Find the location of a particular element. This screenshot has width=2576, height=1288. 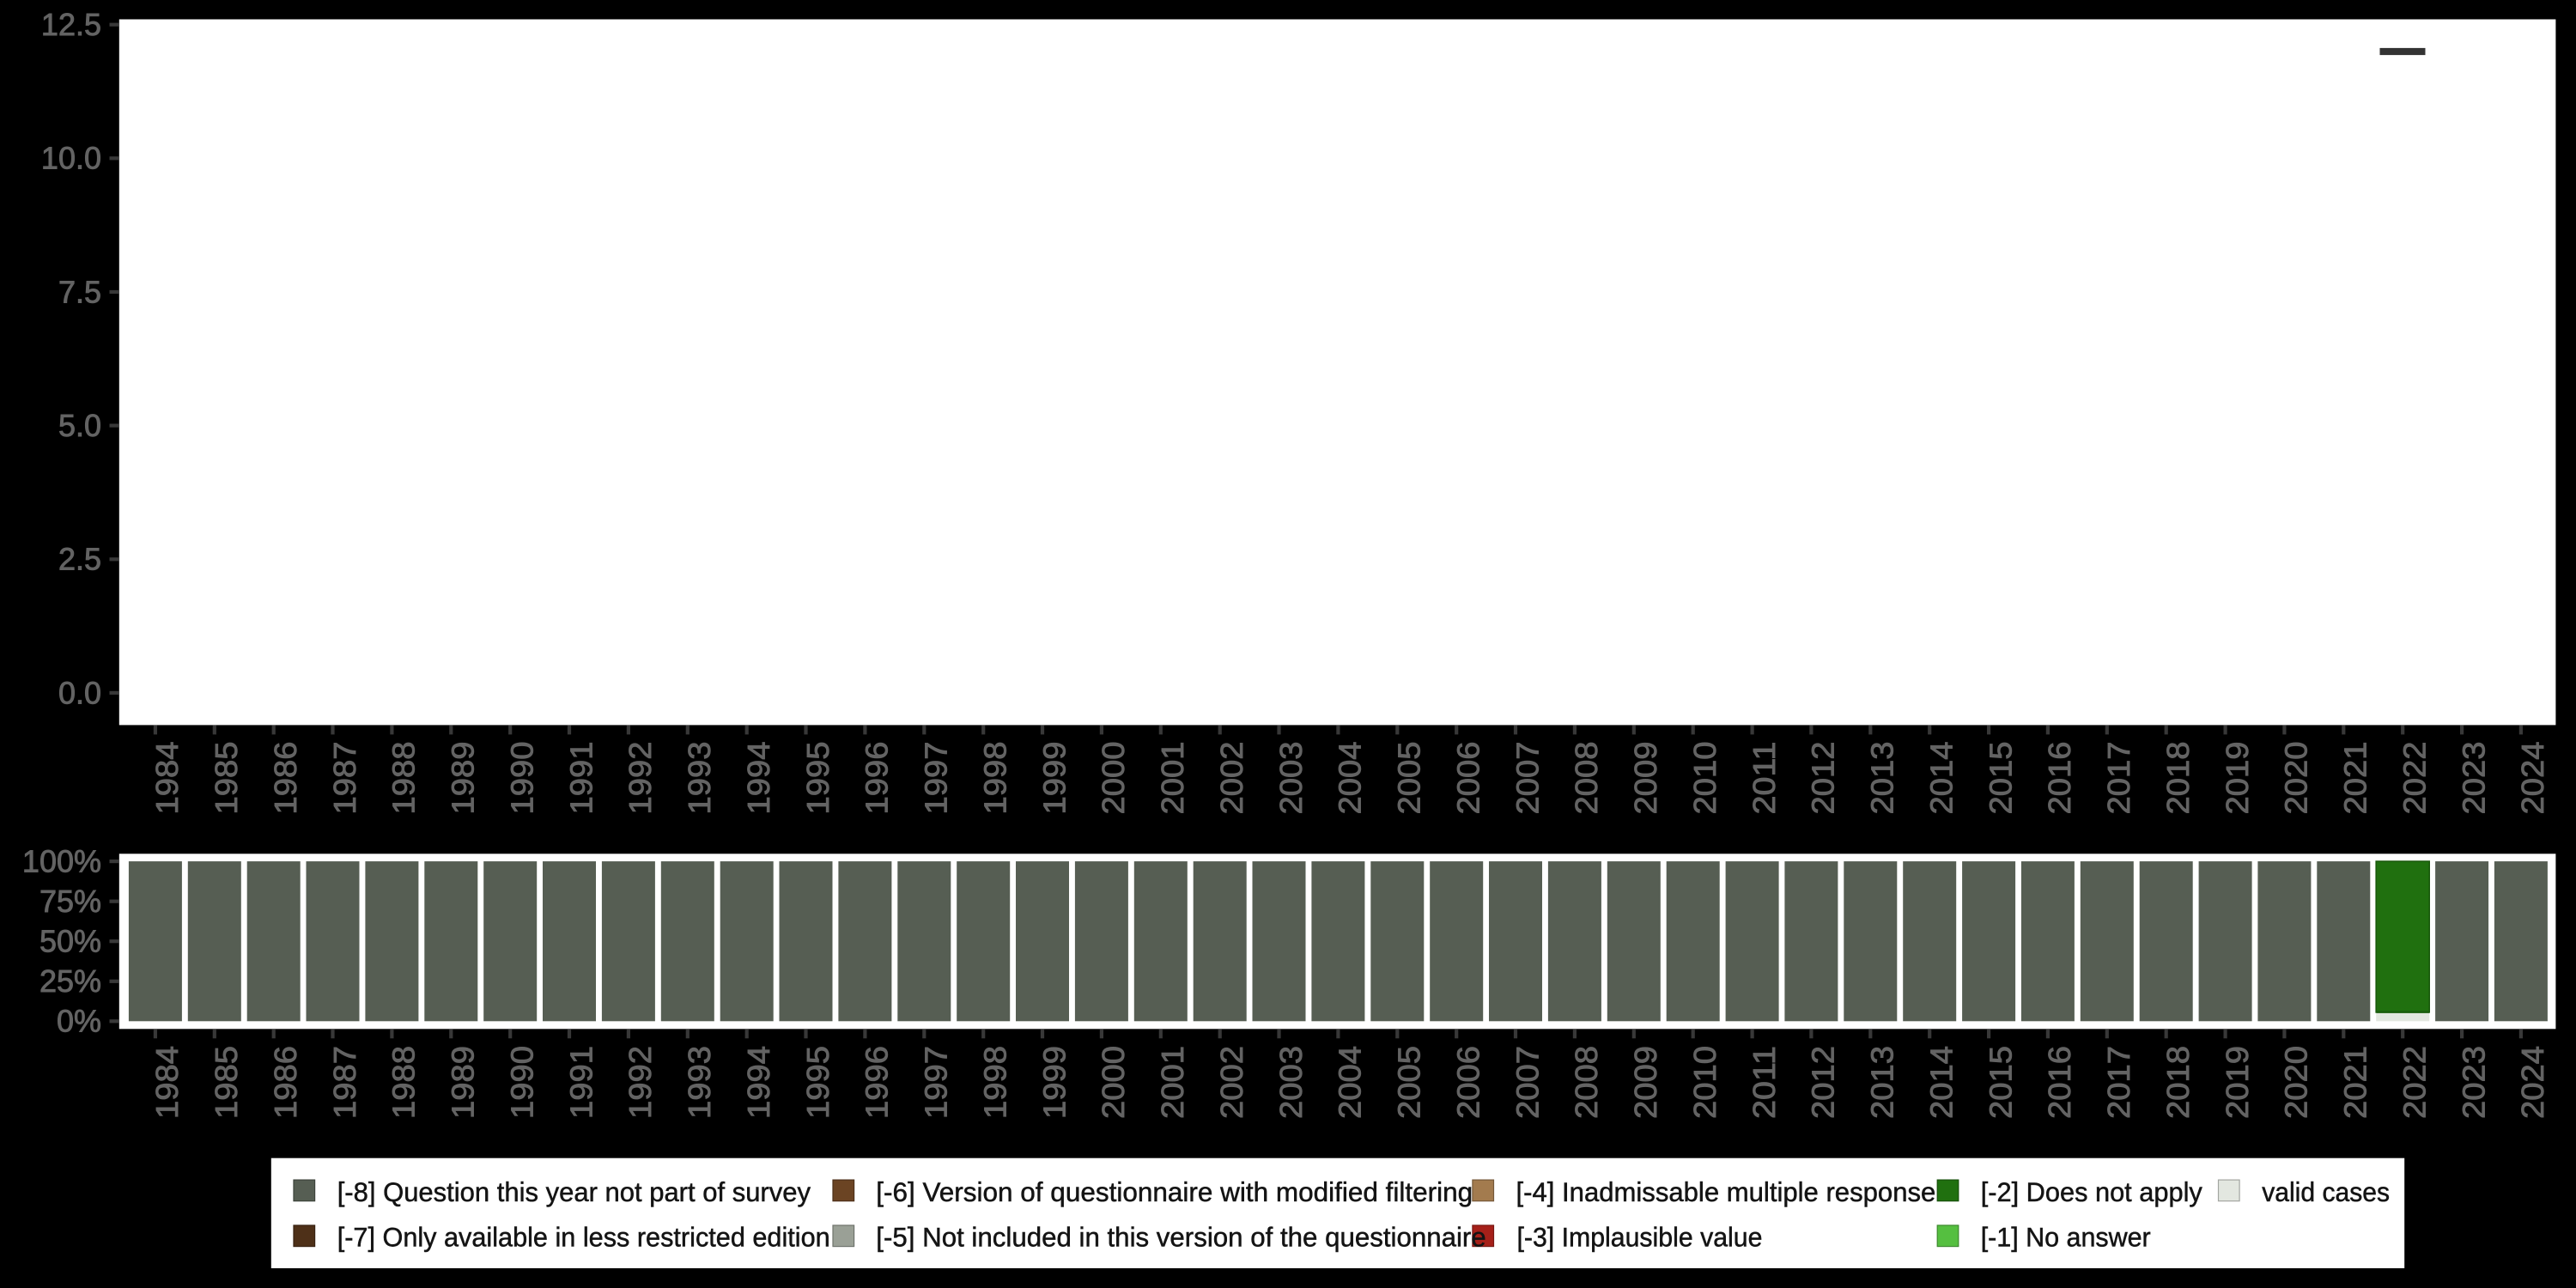

svg-text: 50% is located at coordinates (70, 941).